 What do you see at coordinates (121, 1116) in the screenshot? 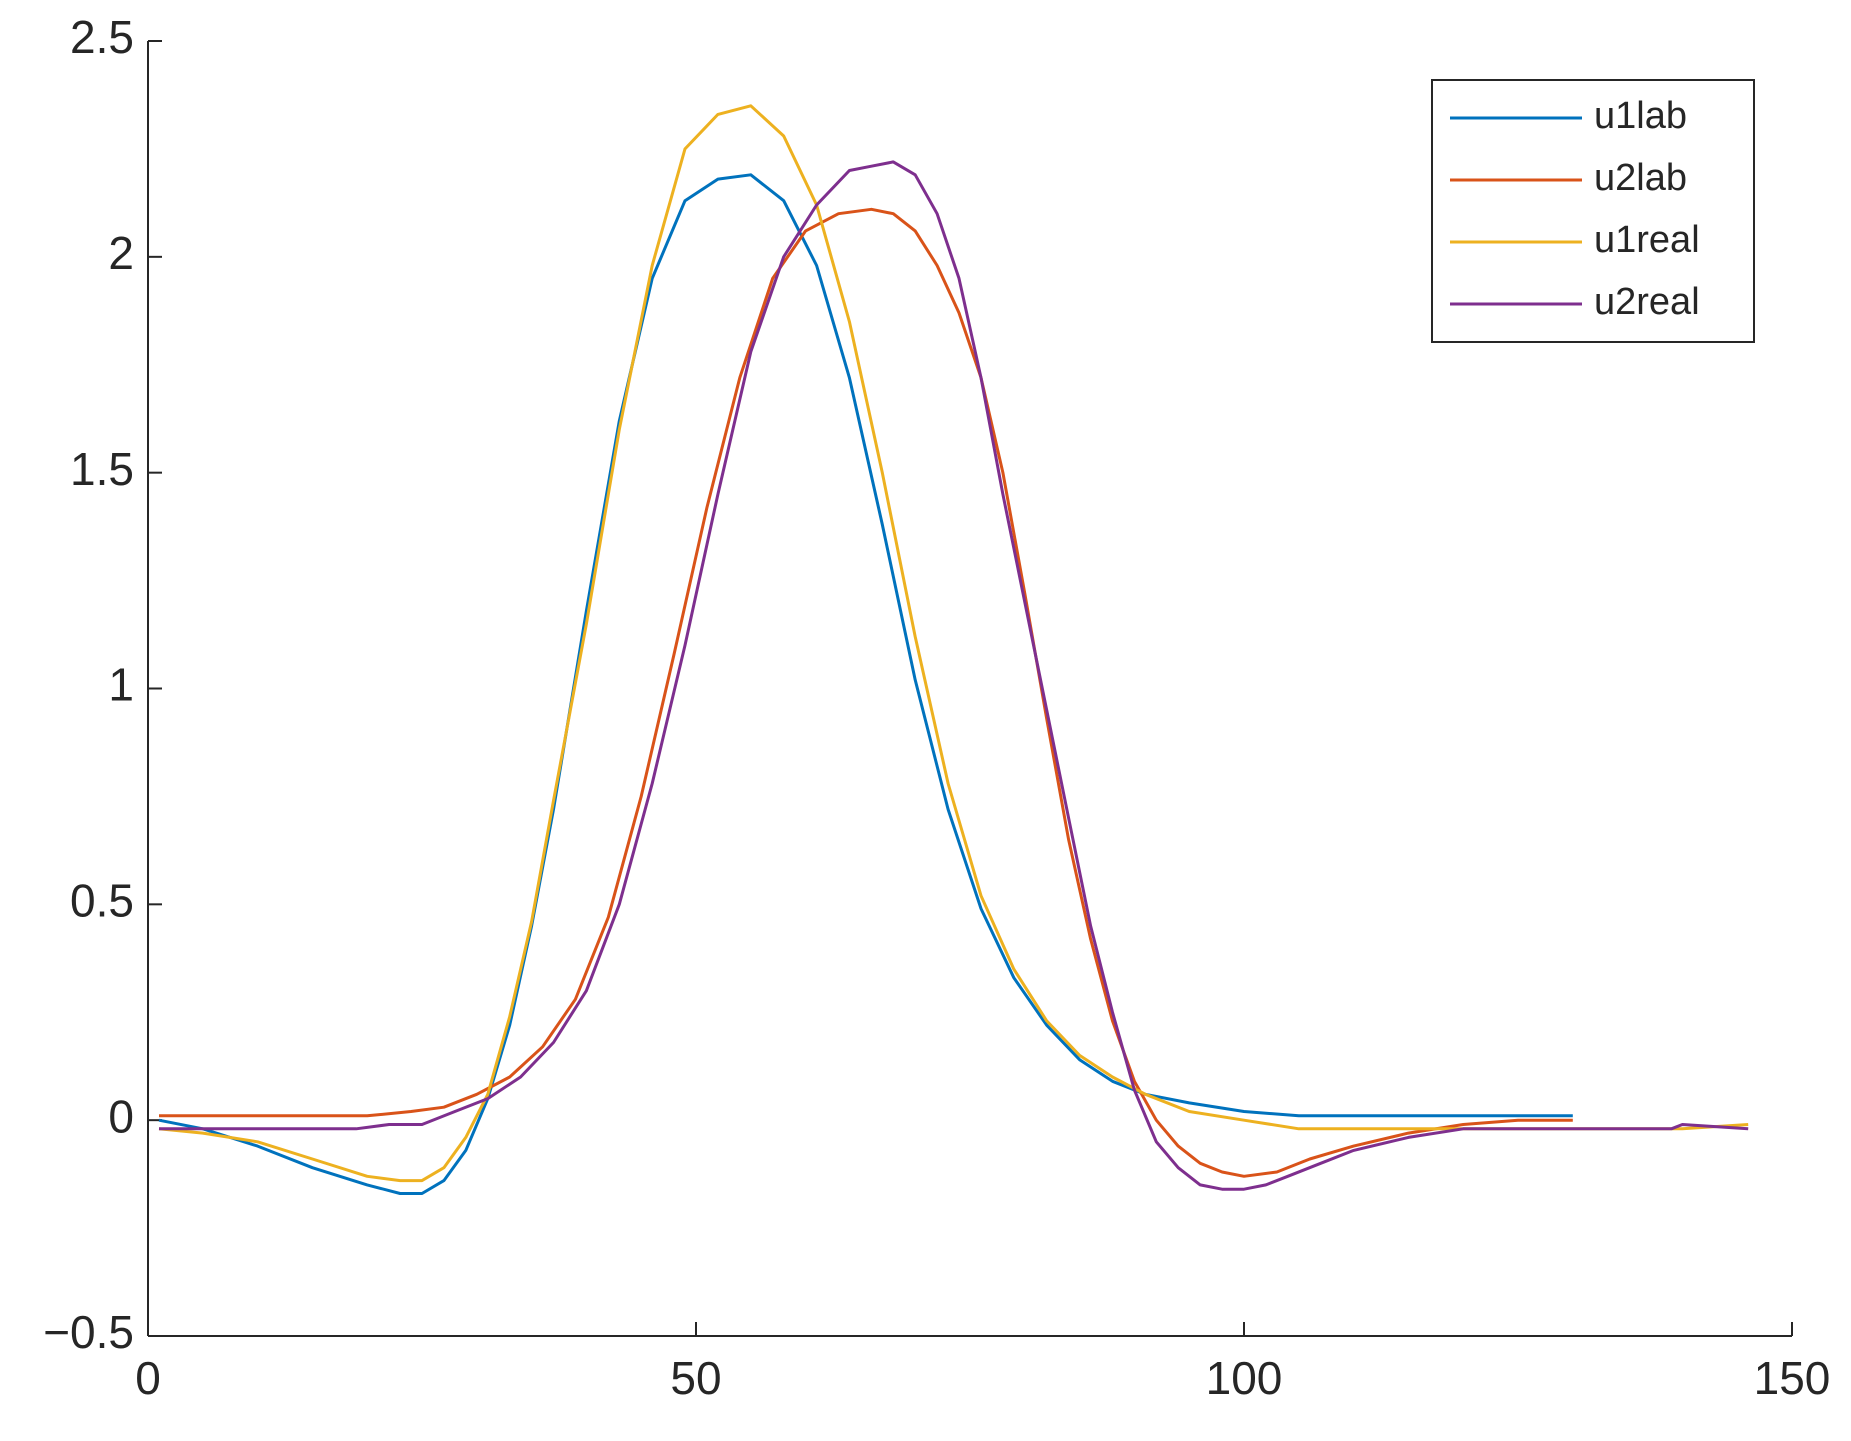
I see `y-tick-label: 0` at bounding box center [121, 1116].